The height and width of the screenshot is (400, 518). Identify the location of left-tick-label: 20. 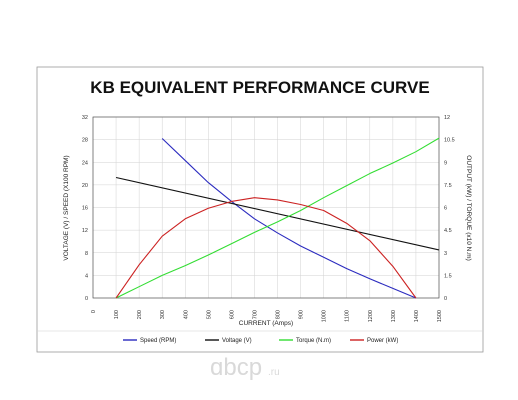
(85, 186).